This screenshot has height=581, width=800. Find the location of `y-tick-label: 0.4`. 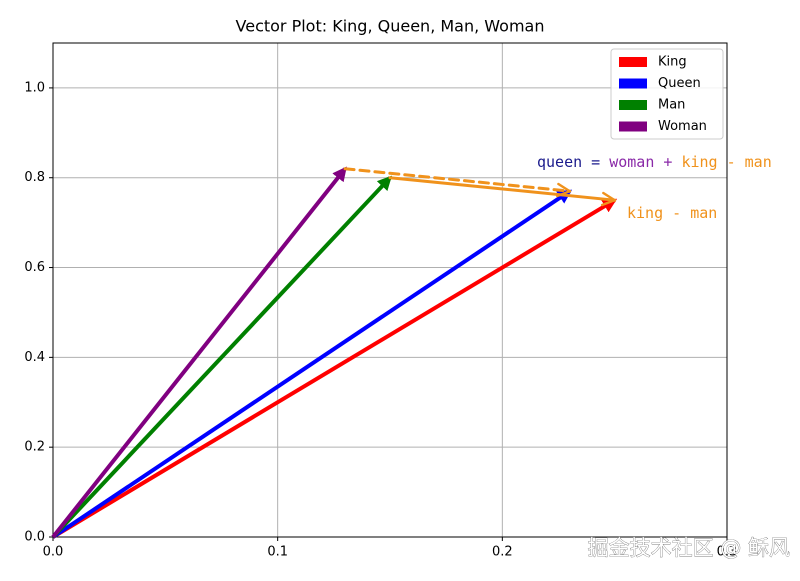

y-tick-label: 0.4 is located at coordinates (34, 357).